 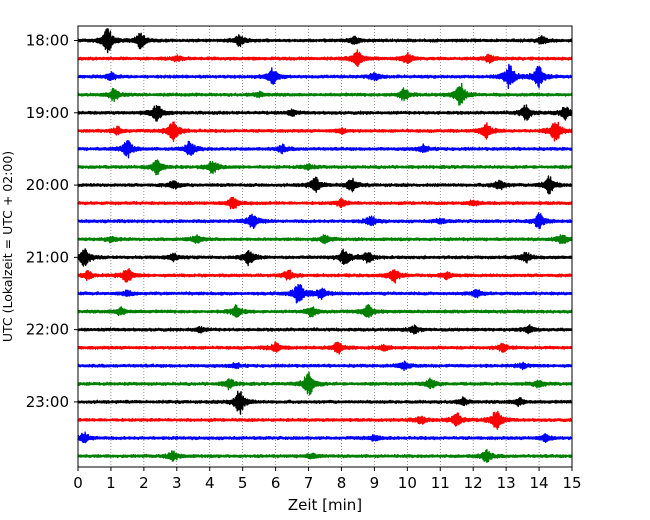 What do you see at coordinates (325, 185) in the screenshot?
I see `trace-2000` at bounding box center [325, 185].